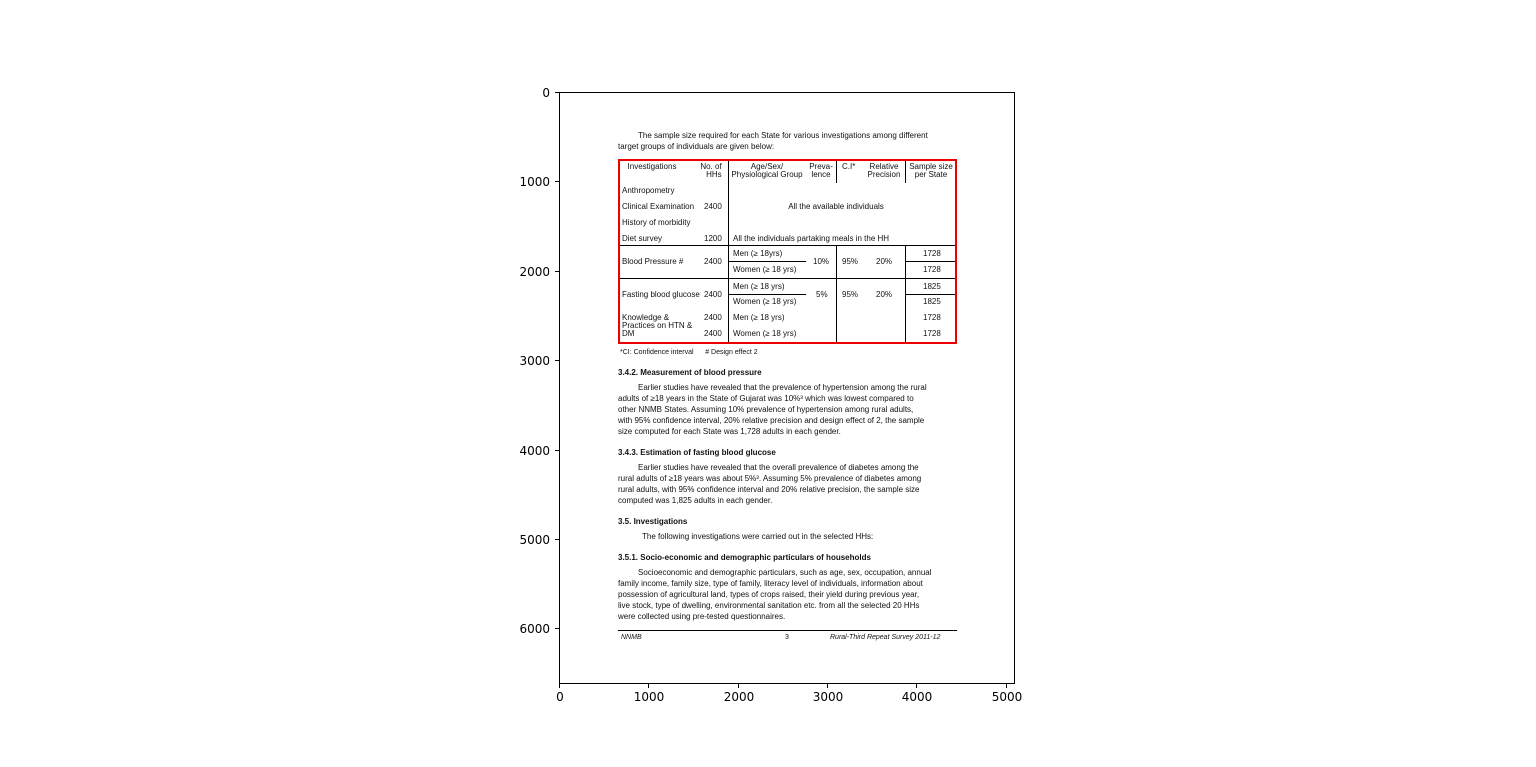 The image size is (1536, 767). What do you see at coordinates (646, 317) in the screenshot?
I see `cell: Knowledge &` at bounding box center [646, 317].